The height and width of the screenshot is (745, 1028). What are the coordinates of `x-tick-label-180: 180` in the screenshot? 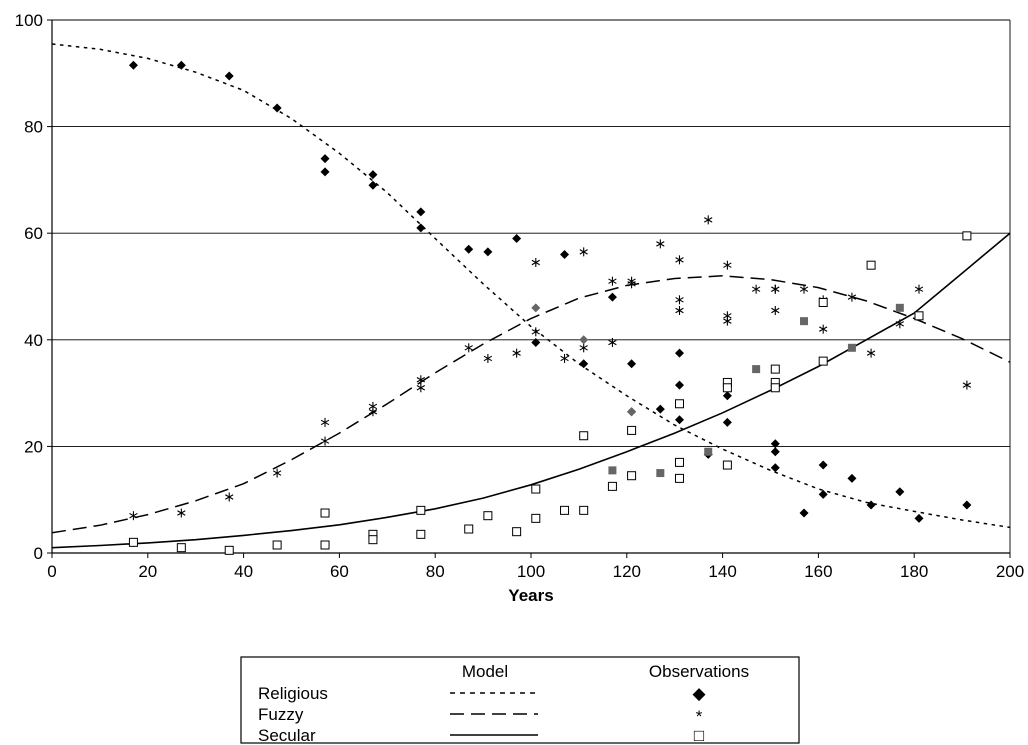 It's located at (914, 571).